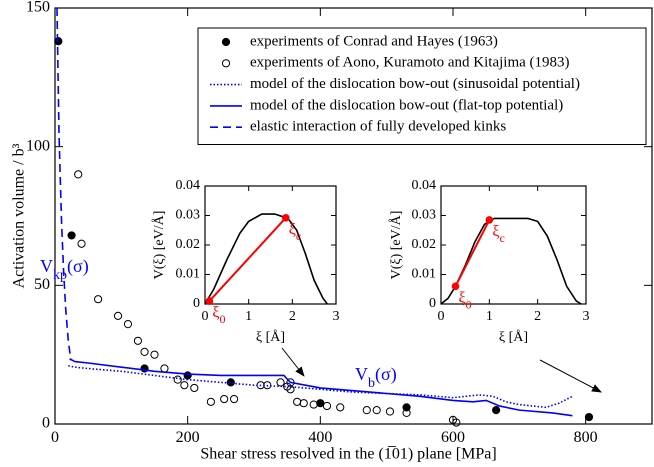 The width and height of the screenshot is (654, 467). What do you see at coordinates (38, 8) in the screenshot?
I see `y-tick-label: 150` at bounding box center [38, 8].